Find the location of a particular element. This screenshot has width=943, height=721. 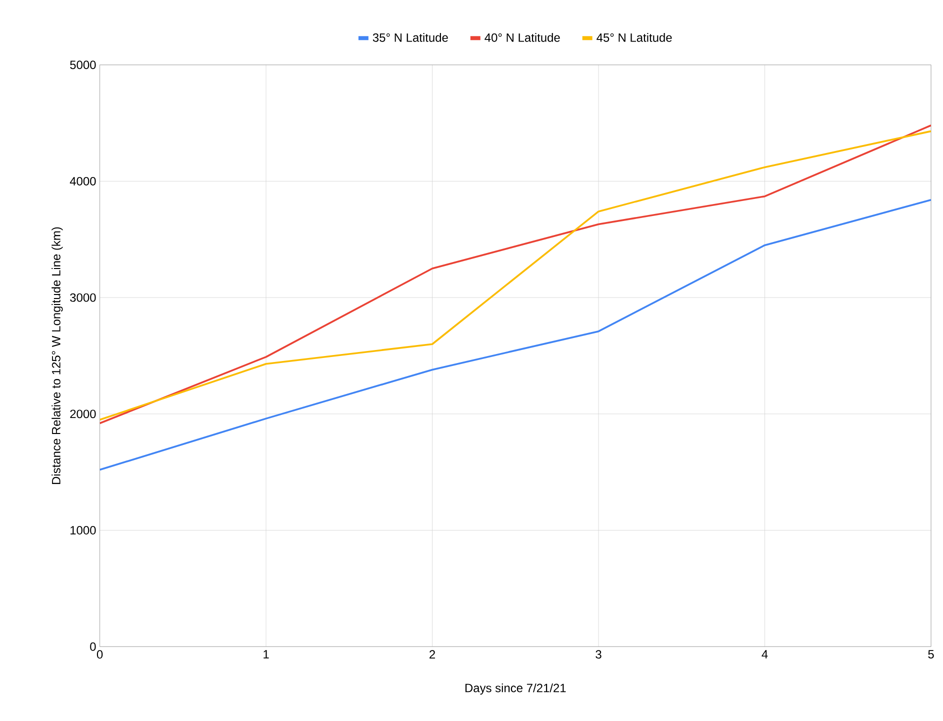

x-tick-label: 4 is located at coordinates (765, 654).